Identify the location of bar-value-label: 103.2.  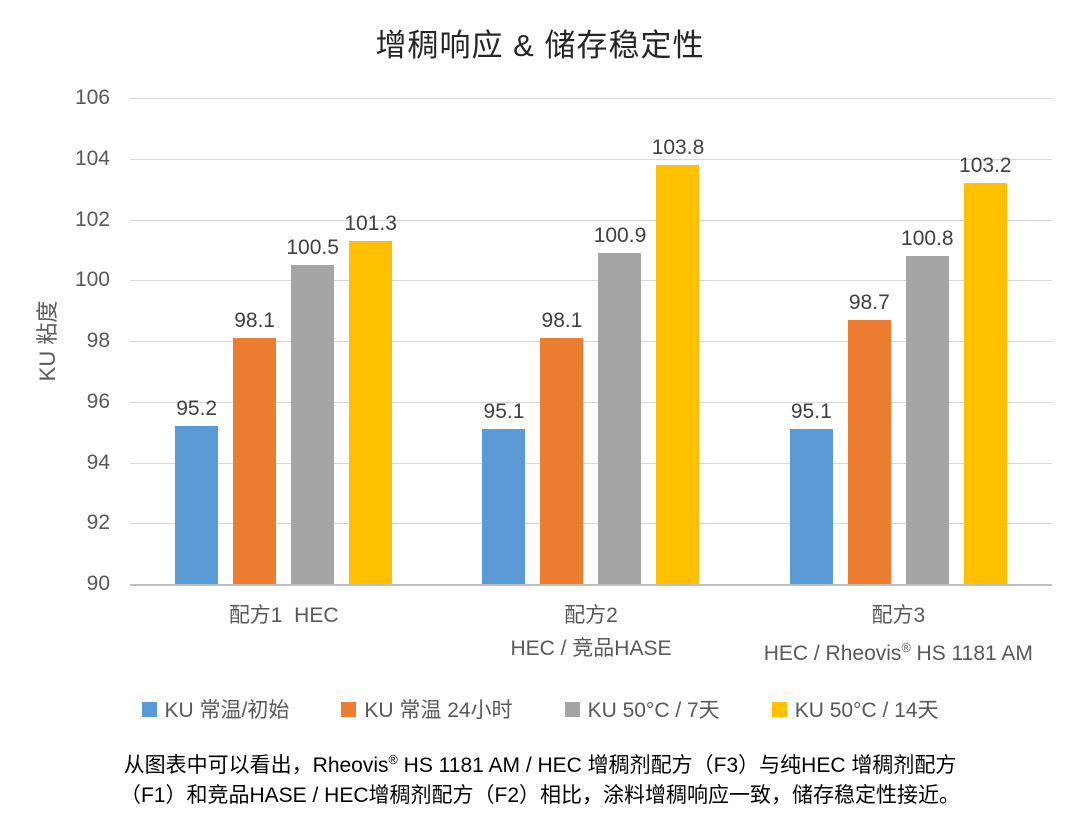
(985, 166).